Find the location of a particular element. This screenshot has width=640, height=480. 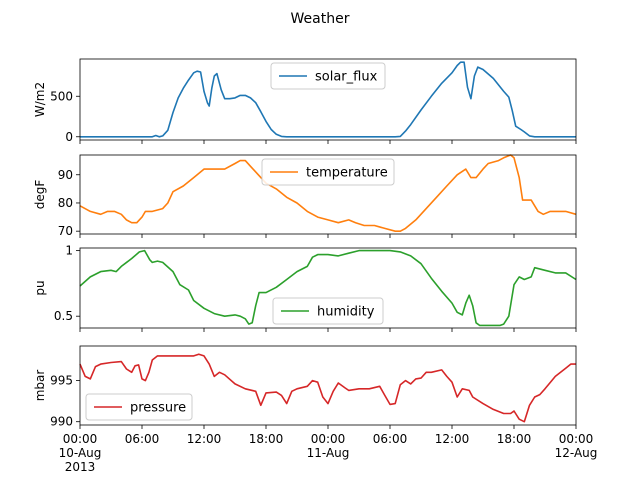

y-tick-label: 995 is located at coordinates (61, 381).